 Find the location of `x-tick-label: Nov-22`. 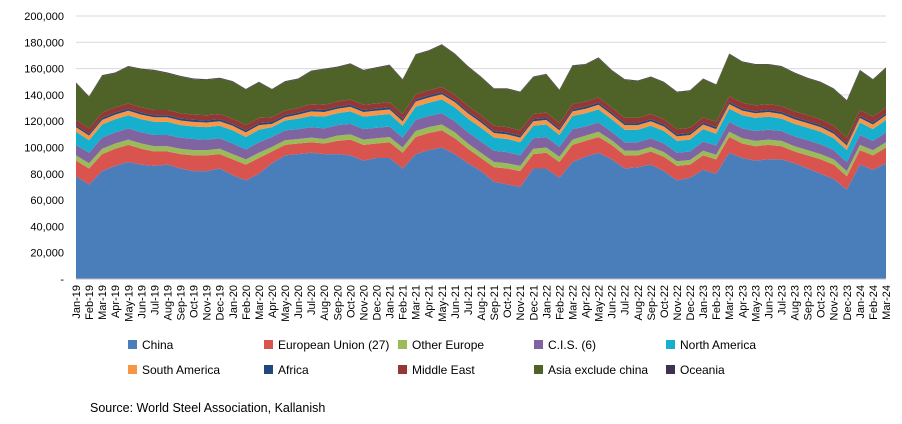

x-tick-label: Nov-22 is located at coordinates (678, 302).